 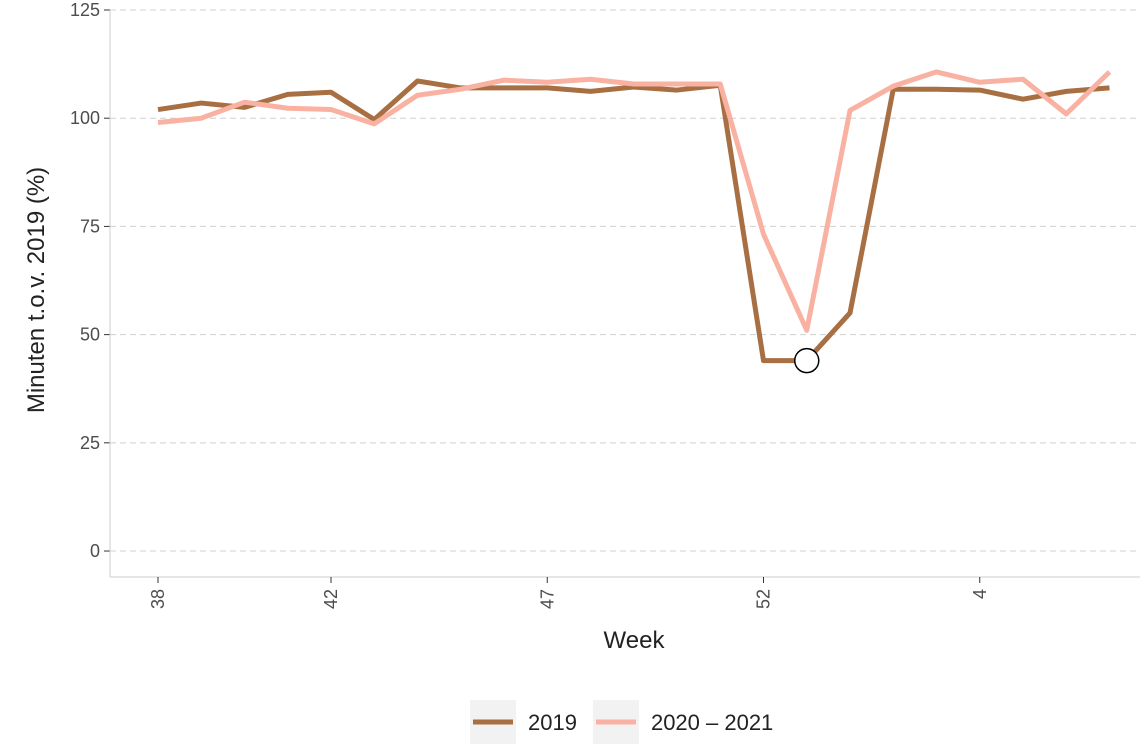 What do you see at coordinates (85, 118) in the screenshot?
I see `y-tick-label: 100` at bounding box center [85, 118].